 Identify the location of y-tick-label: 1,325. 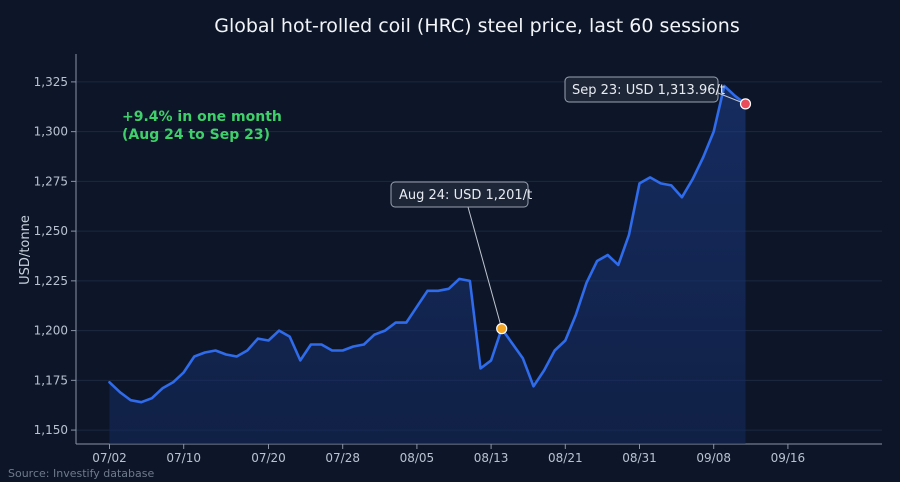
(51, 82).